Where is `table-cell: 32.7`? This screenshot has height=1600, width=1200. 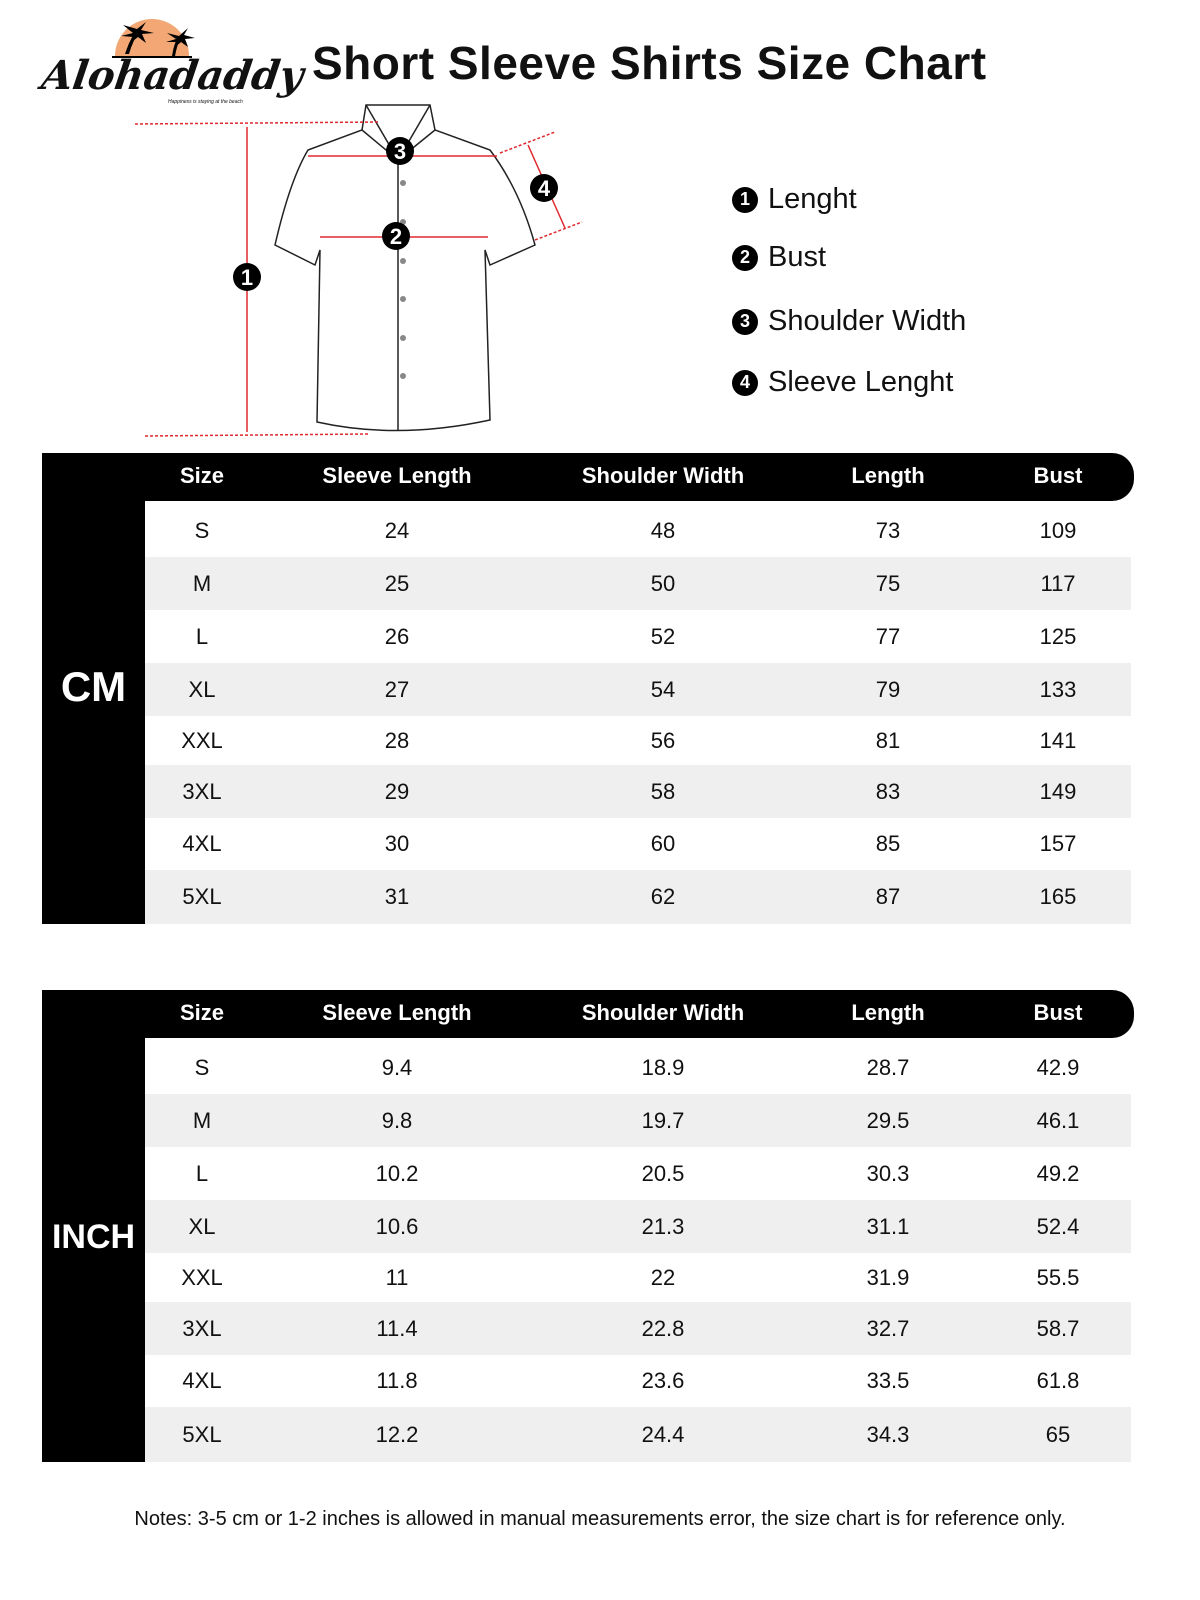
table-cell: 32.7 is located at coordinates (888, 1328).